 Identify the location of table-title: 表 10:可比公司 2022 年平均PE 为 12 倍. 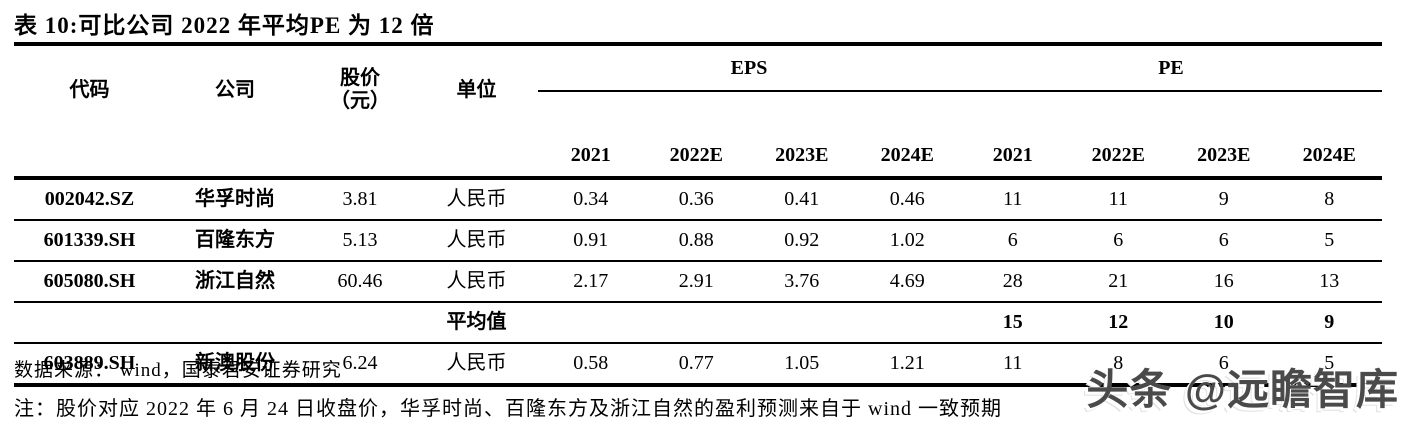
(224, 25).